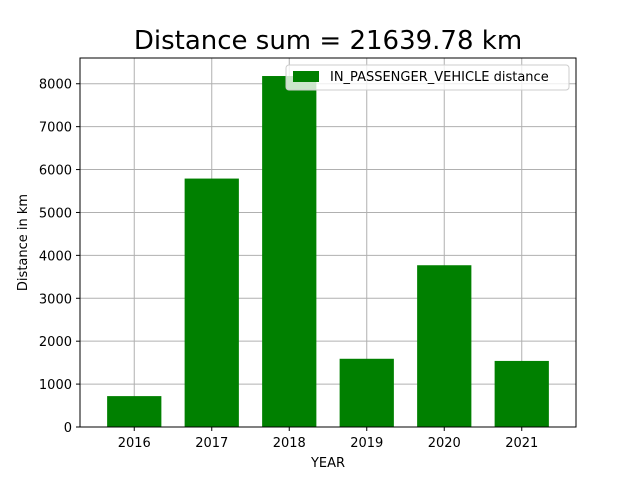 The width and height of the screenshot is (640, 480). Describe the element at coordinates (328, 41) in the screenshot. I see `chart-title: Distance sum = 21639.78 km` at that location.